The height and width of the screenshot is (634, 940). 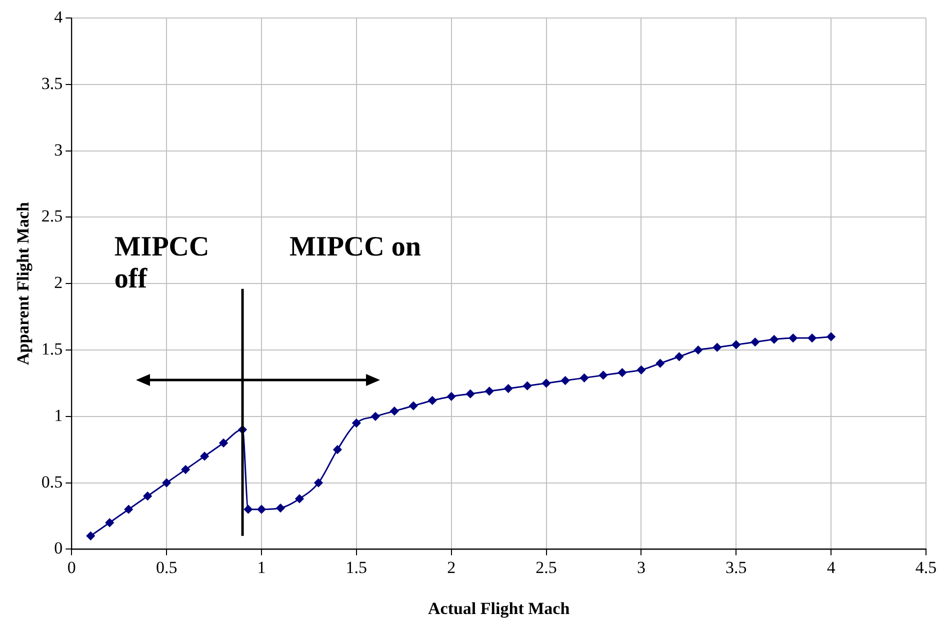 What do you see at coordinates (261, 567) in the screenshot?
I see `x-tick-label: 1` at bounding box center [261, 567].